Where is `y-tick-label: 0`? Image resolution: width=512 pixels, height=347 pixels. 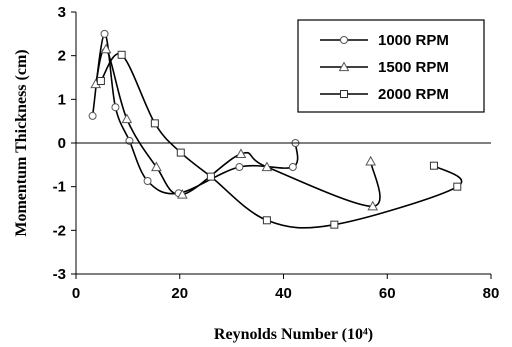
y-tick-label: 0 is located at coordinates (62, 143).